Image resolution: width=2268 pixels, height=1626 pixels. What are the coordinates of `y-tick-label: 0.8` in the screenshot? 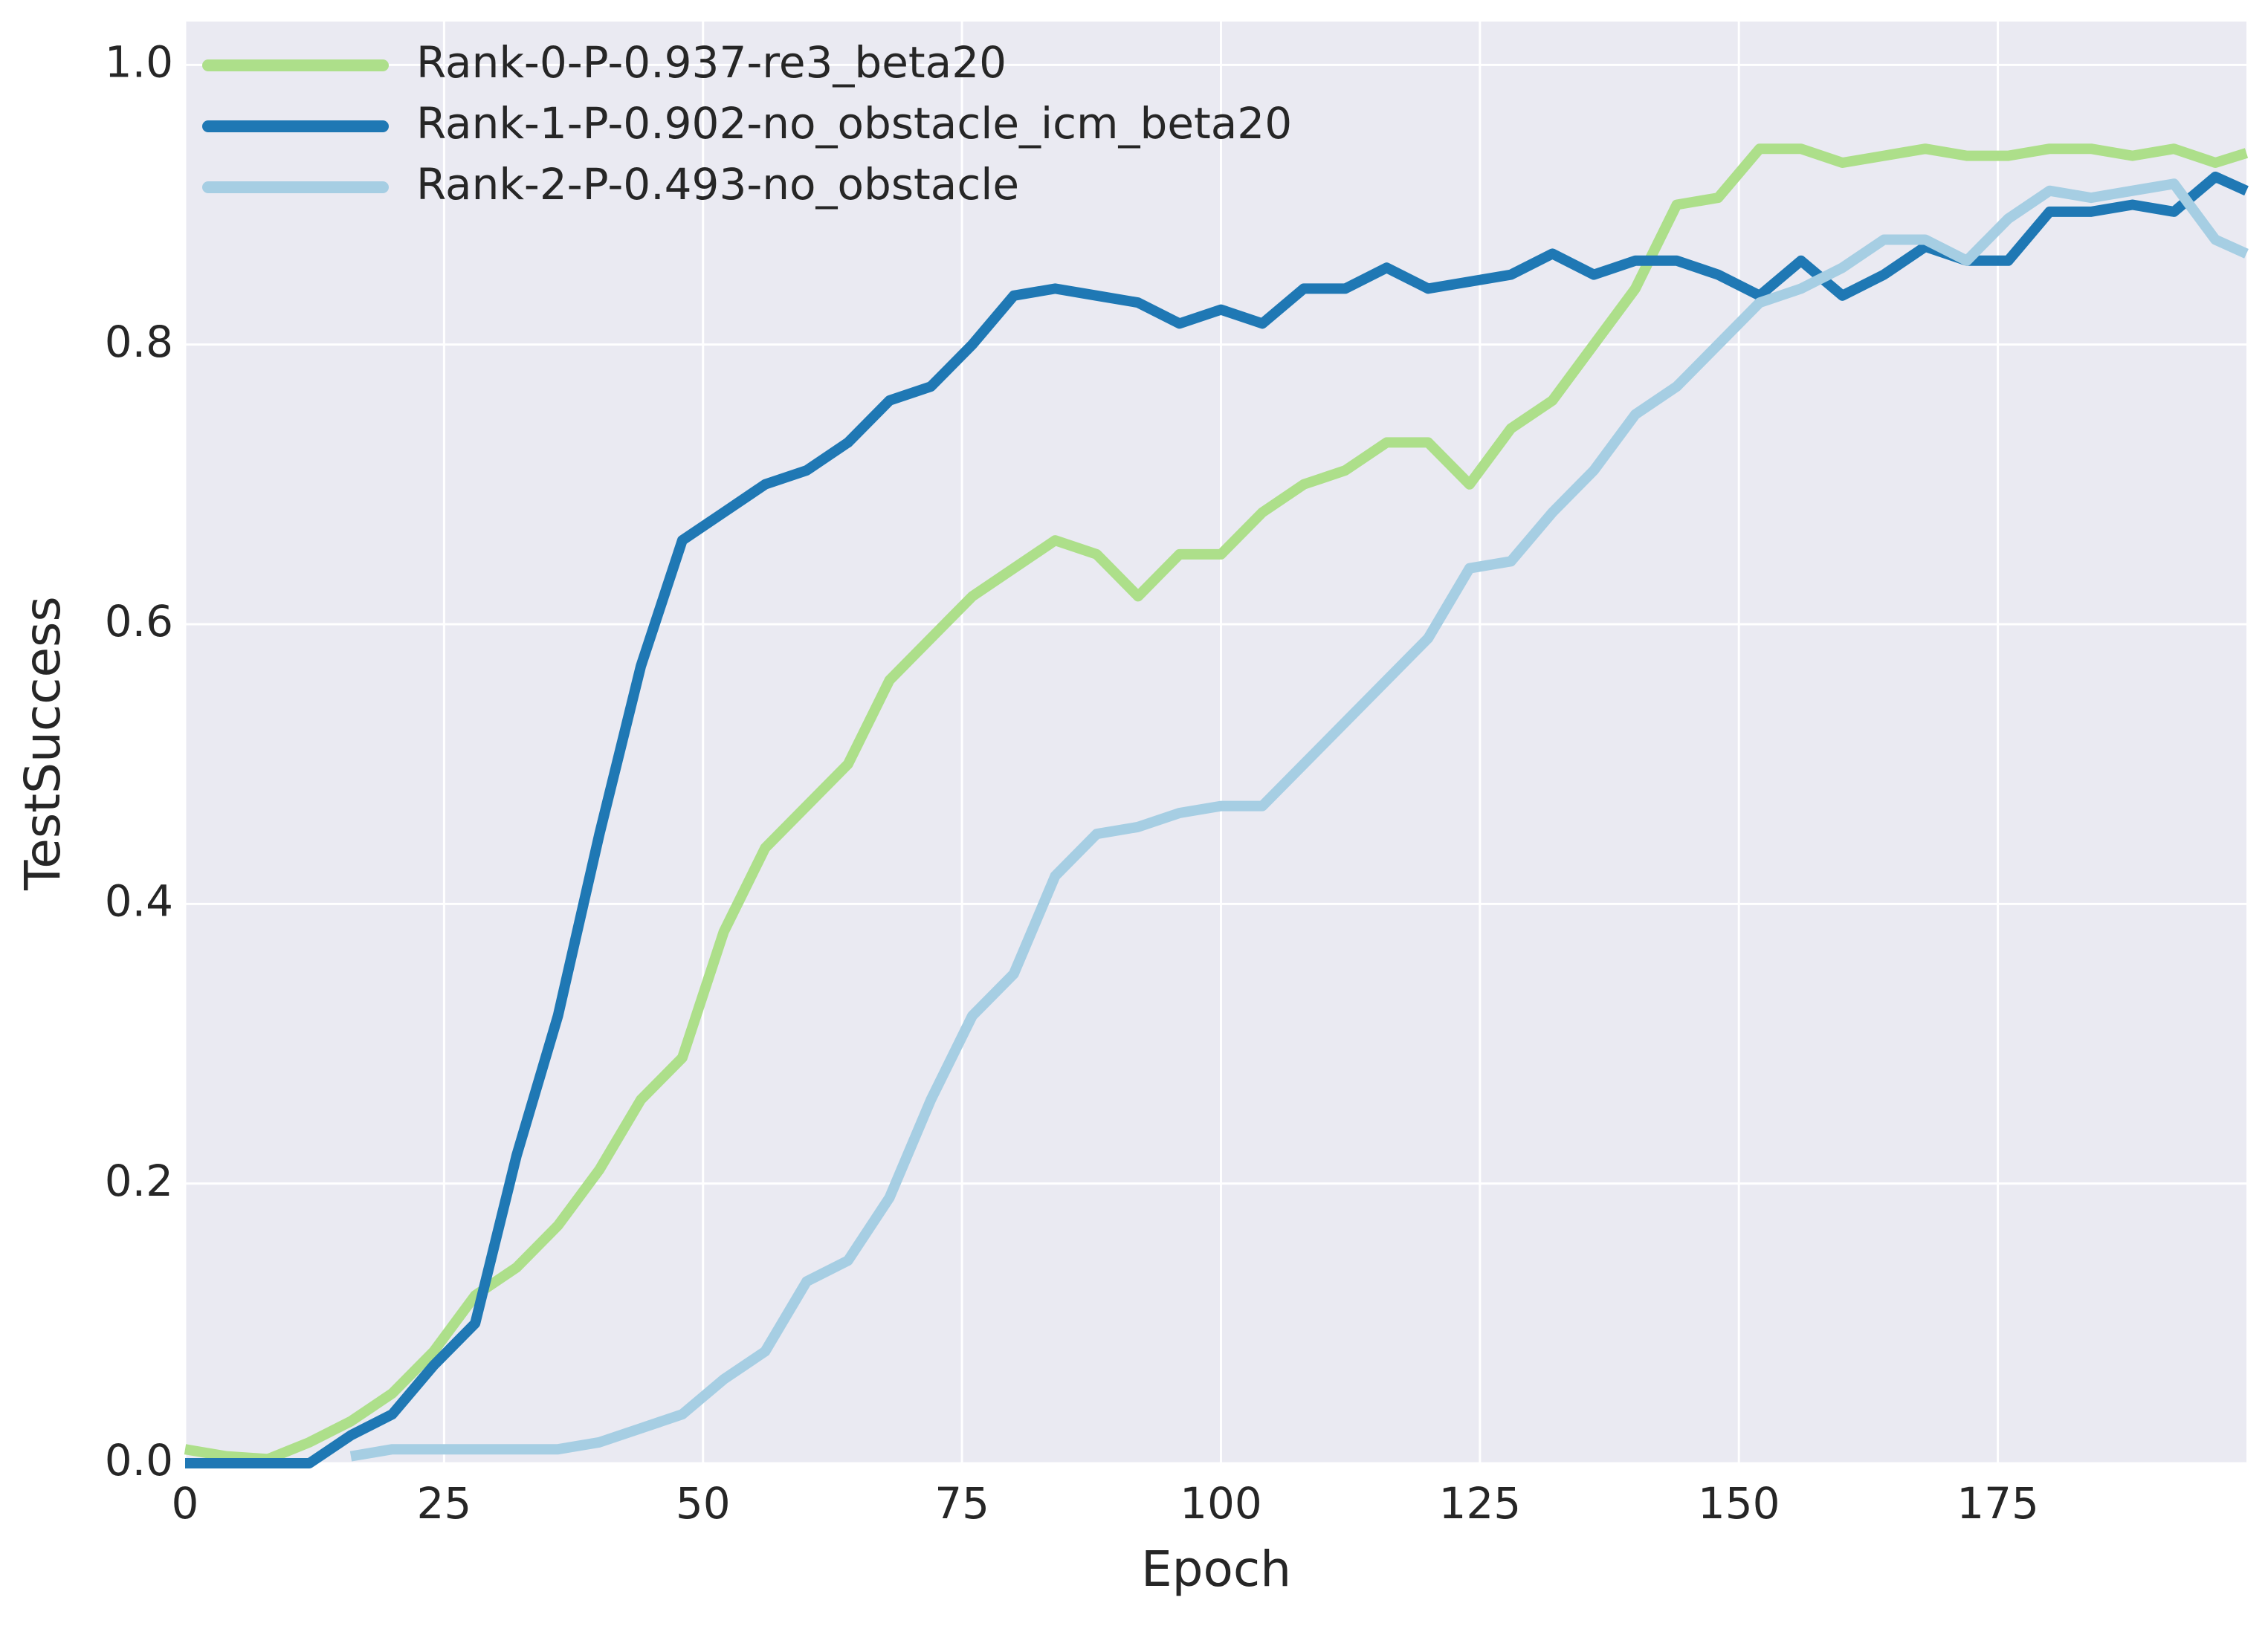 It's located at (139, 342).